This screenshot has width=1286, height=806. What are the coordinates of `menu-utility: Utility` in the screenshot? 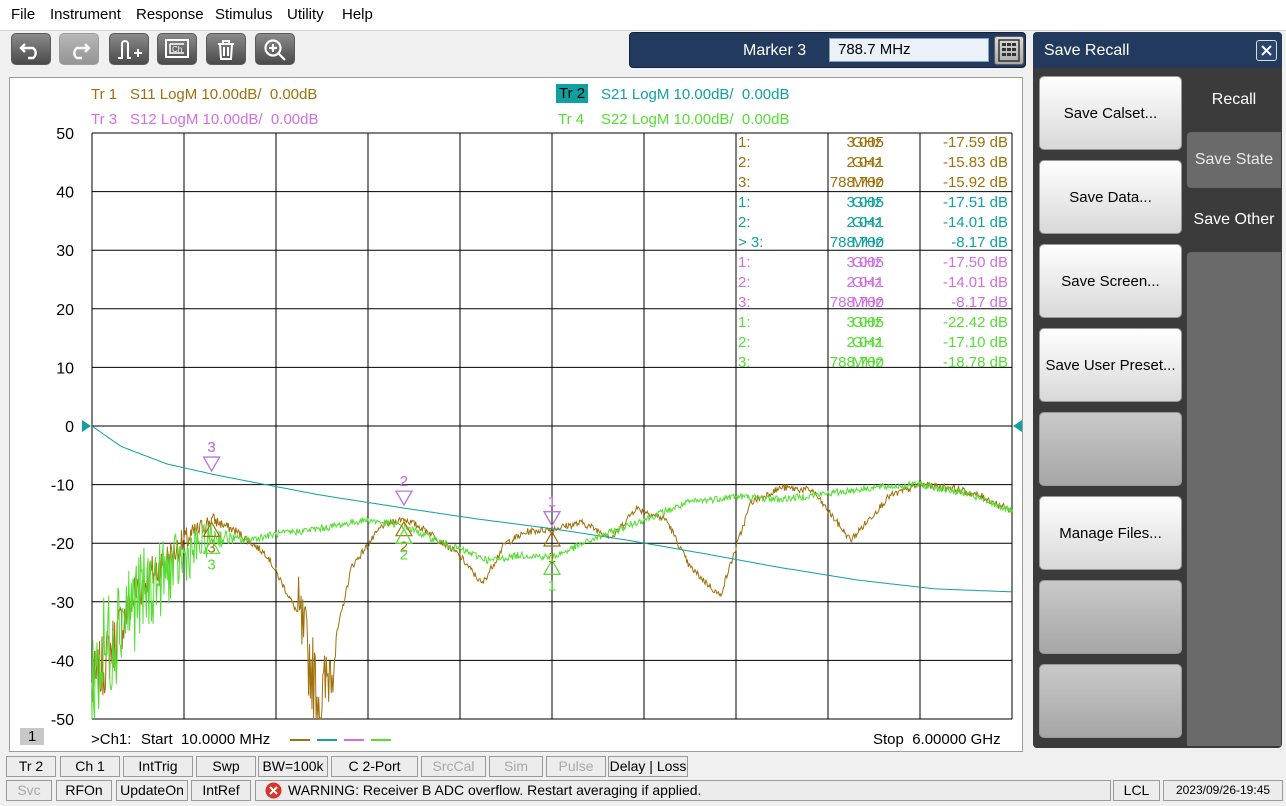 It's located at (305, 14).